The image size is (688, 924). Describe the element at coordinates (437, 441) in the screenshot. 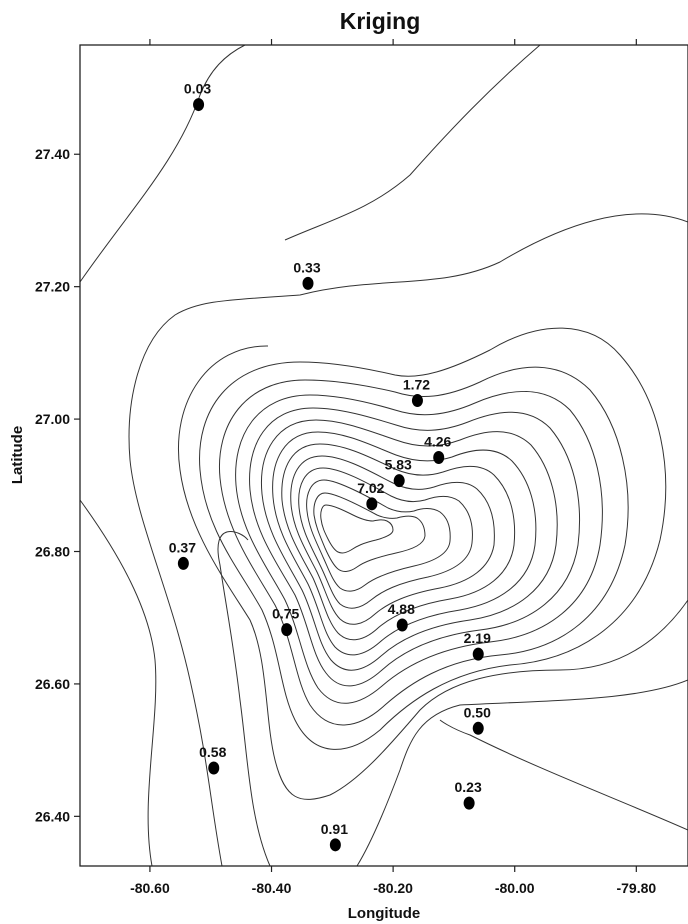

I see `sample-value-label: 4.26` at that location.